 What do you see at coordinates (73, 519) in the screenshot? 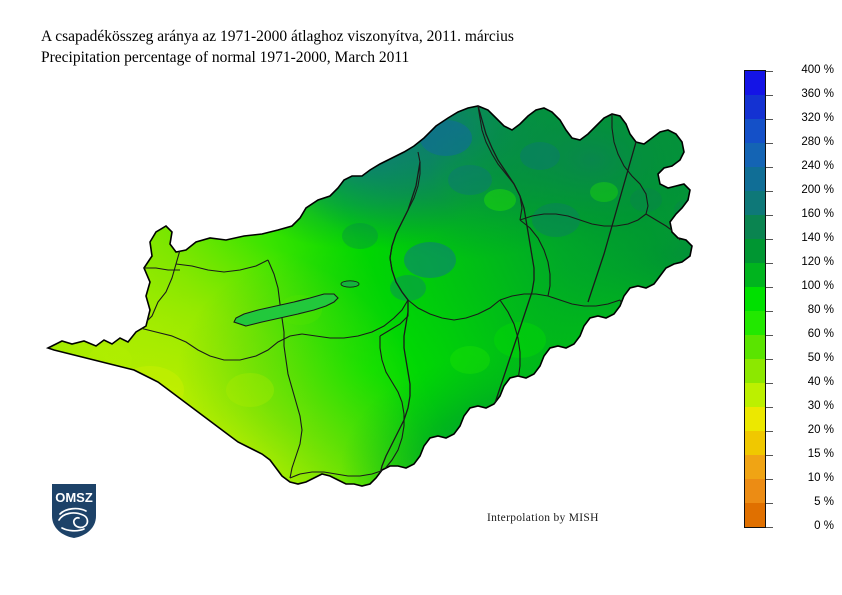
I see `wave-swirl-icon` at bounding box center [73, 519].